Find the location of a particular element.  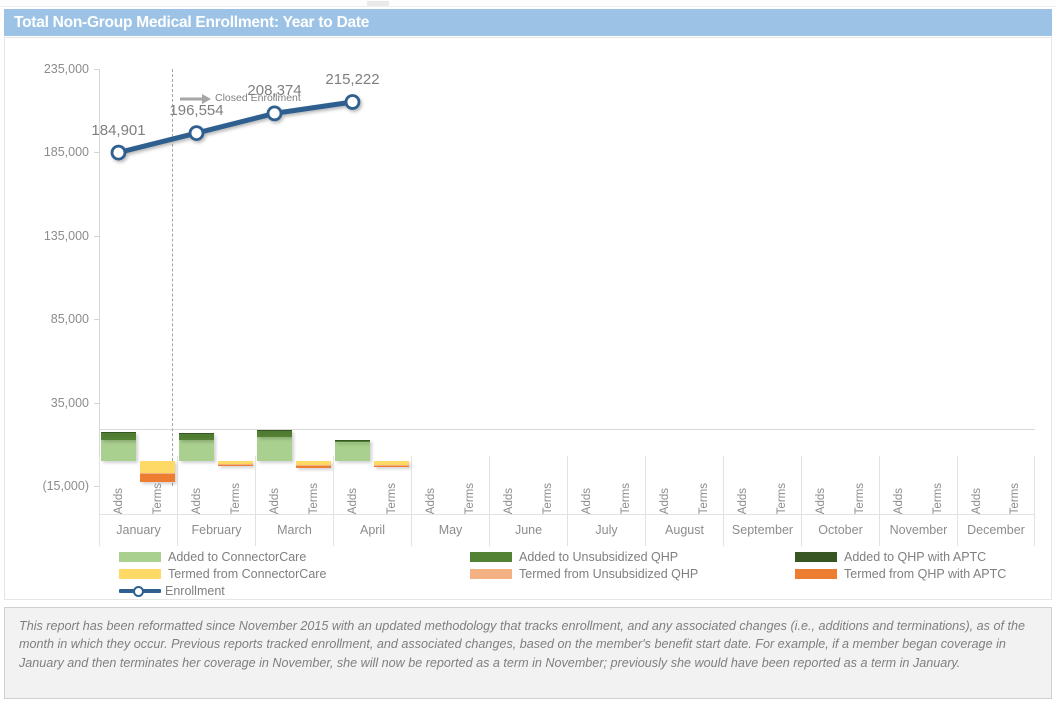

y-axis-tick-label: 185,000 is located at coordinates (66, 152).